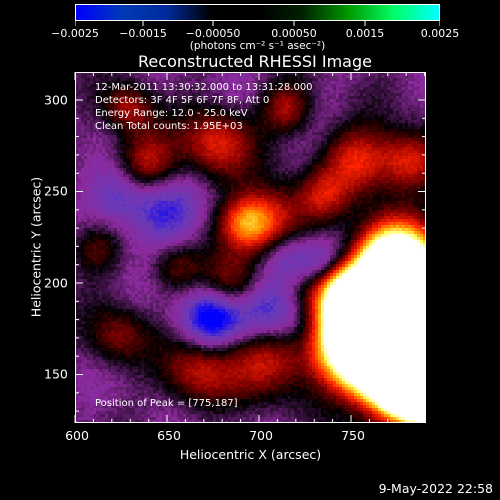 This screenshot has width=500, height=500. What do you see at coordinates (166, 403) in the screenshot?
I see `peak-position: Position of Peak = [775,187]` at bounding box center [166, 403].